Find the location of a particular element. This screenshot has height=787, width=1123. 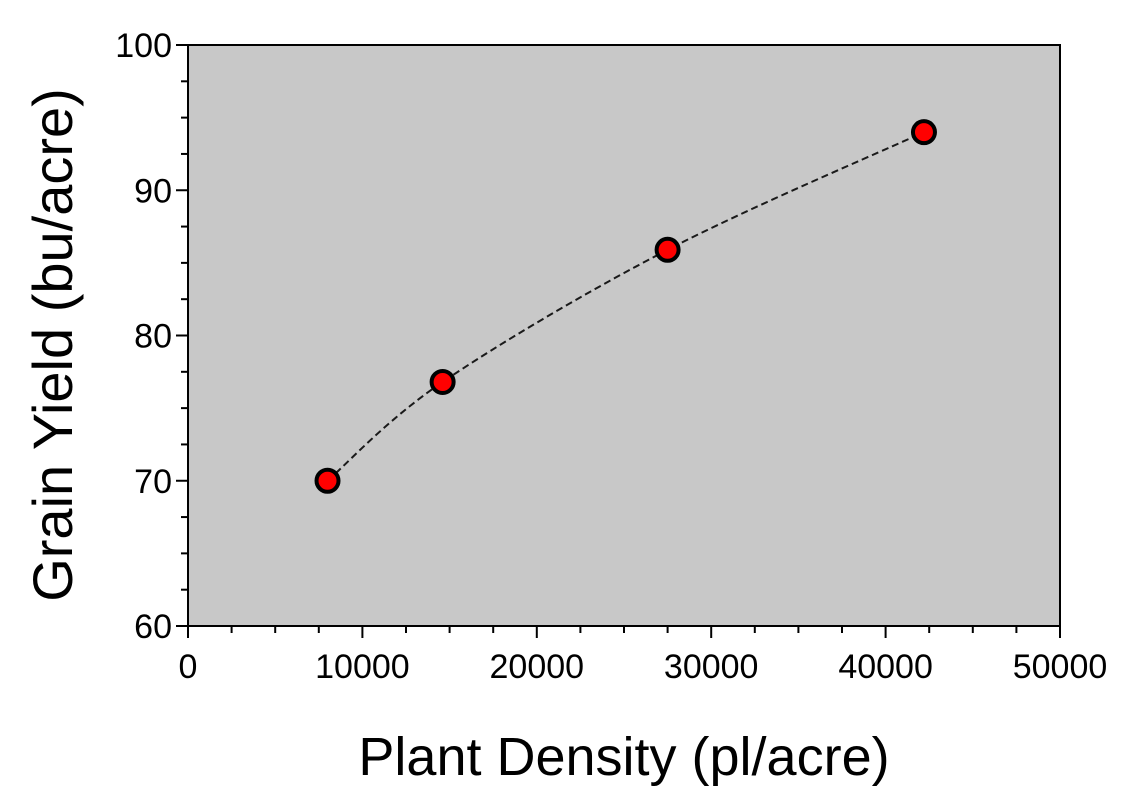

x-tick-label: 50000 is located at coordinates (1060, 667).